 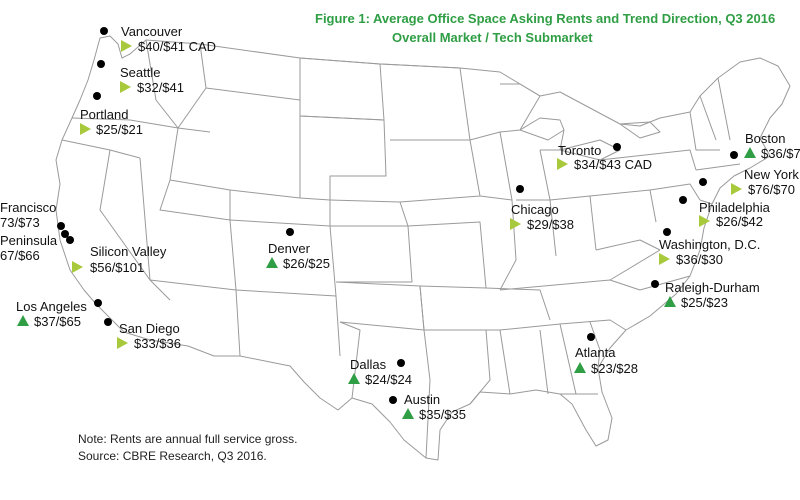 I want to click on market-rent: $76/$70, so click(x=771, y=189).